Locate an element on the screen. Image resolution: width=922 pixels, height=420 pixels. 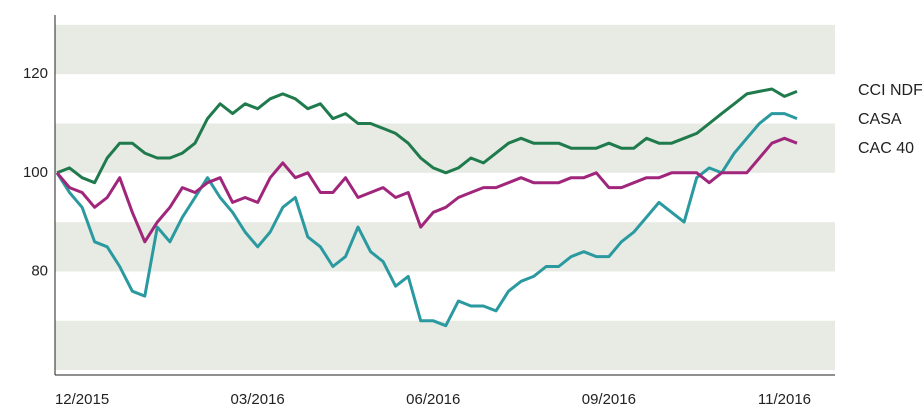
x-tick-label: 12/2015 is located at coordinates (82, 399).